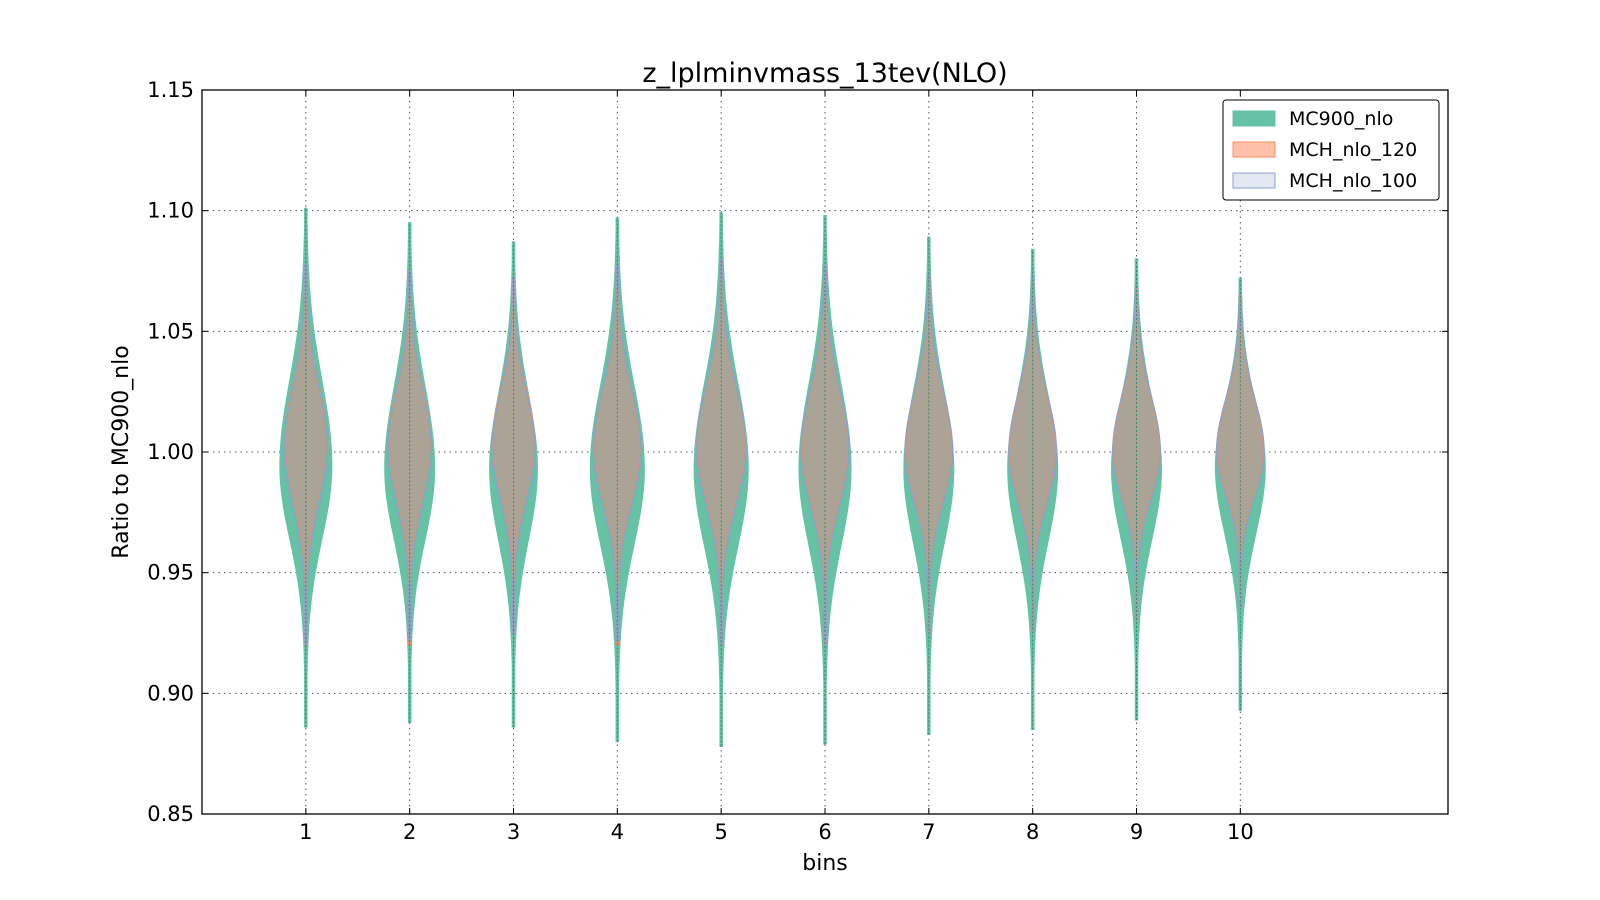  I want to click on legend-label: MC900_nlo, so click(1341, 119).